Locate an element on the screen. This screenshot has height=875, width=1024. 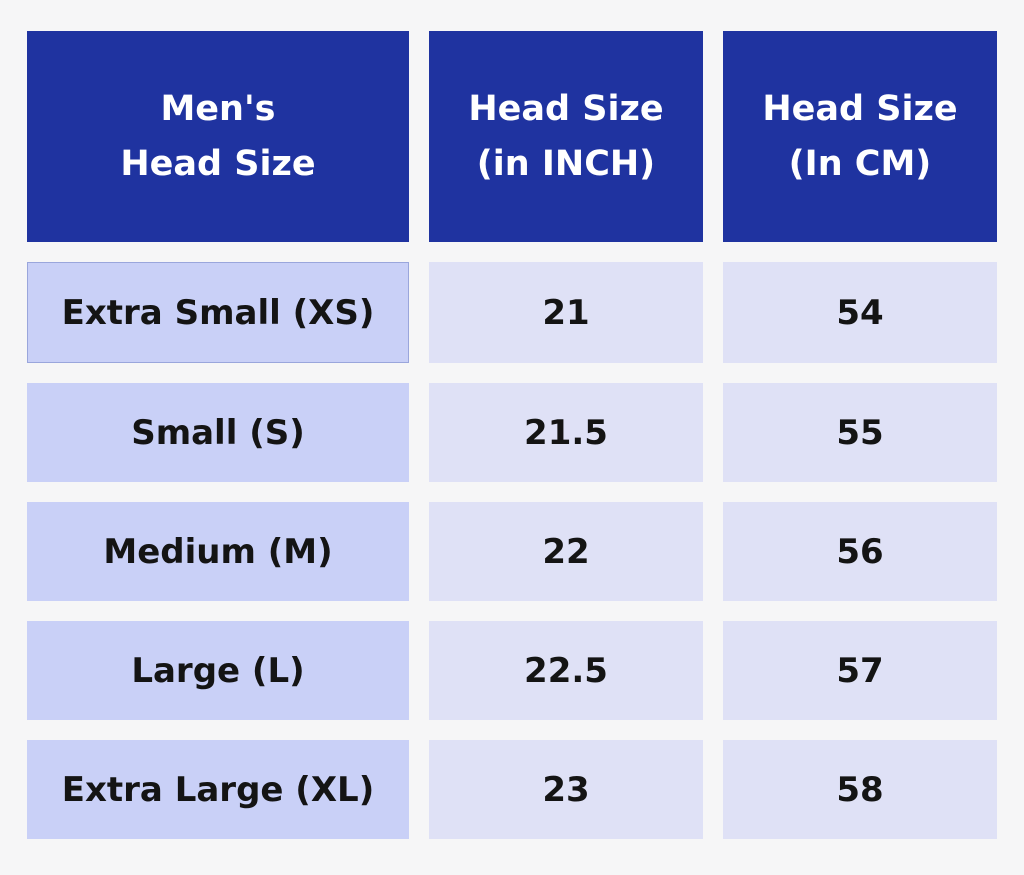
header-head-size-cm: Head Size (In CM) is located at coordinates (860, 136).